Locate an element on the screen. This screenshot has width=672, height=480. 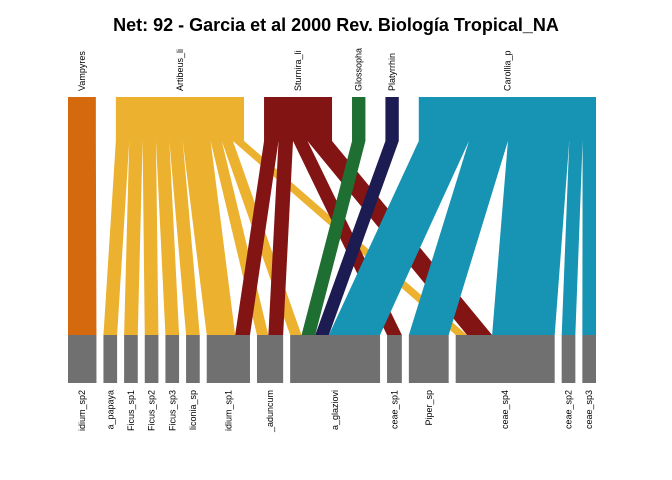
lower-node-bar-ficus-sp3 is located at coordinates (172, 359).